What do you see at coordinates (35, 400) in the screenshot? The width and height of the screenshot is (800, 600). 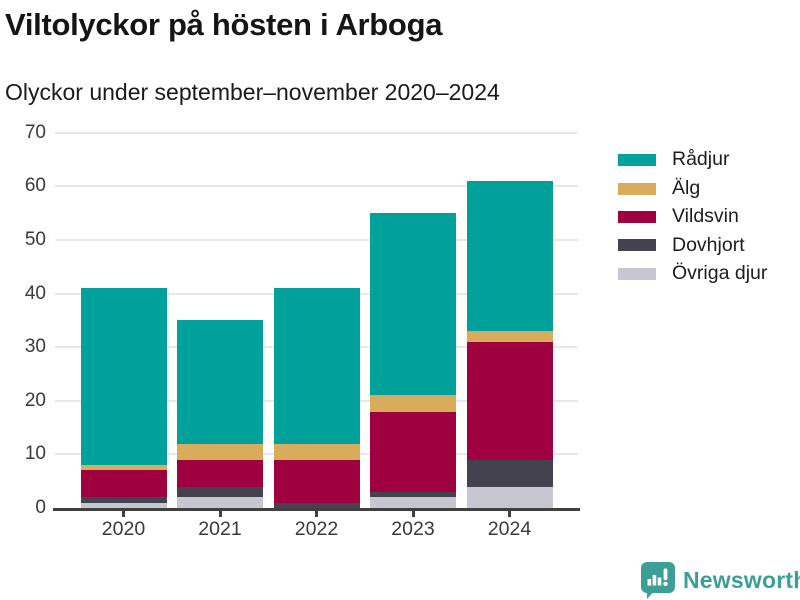 I see `y-axis-label: 20` at bounding box center [35, 400].